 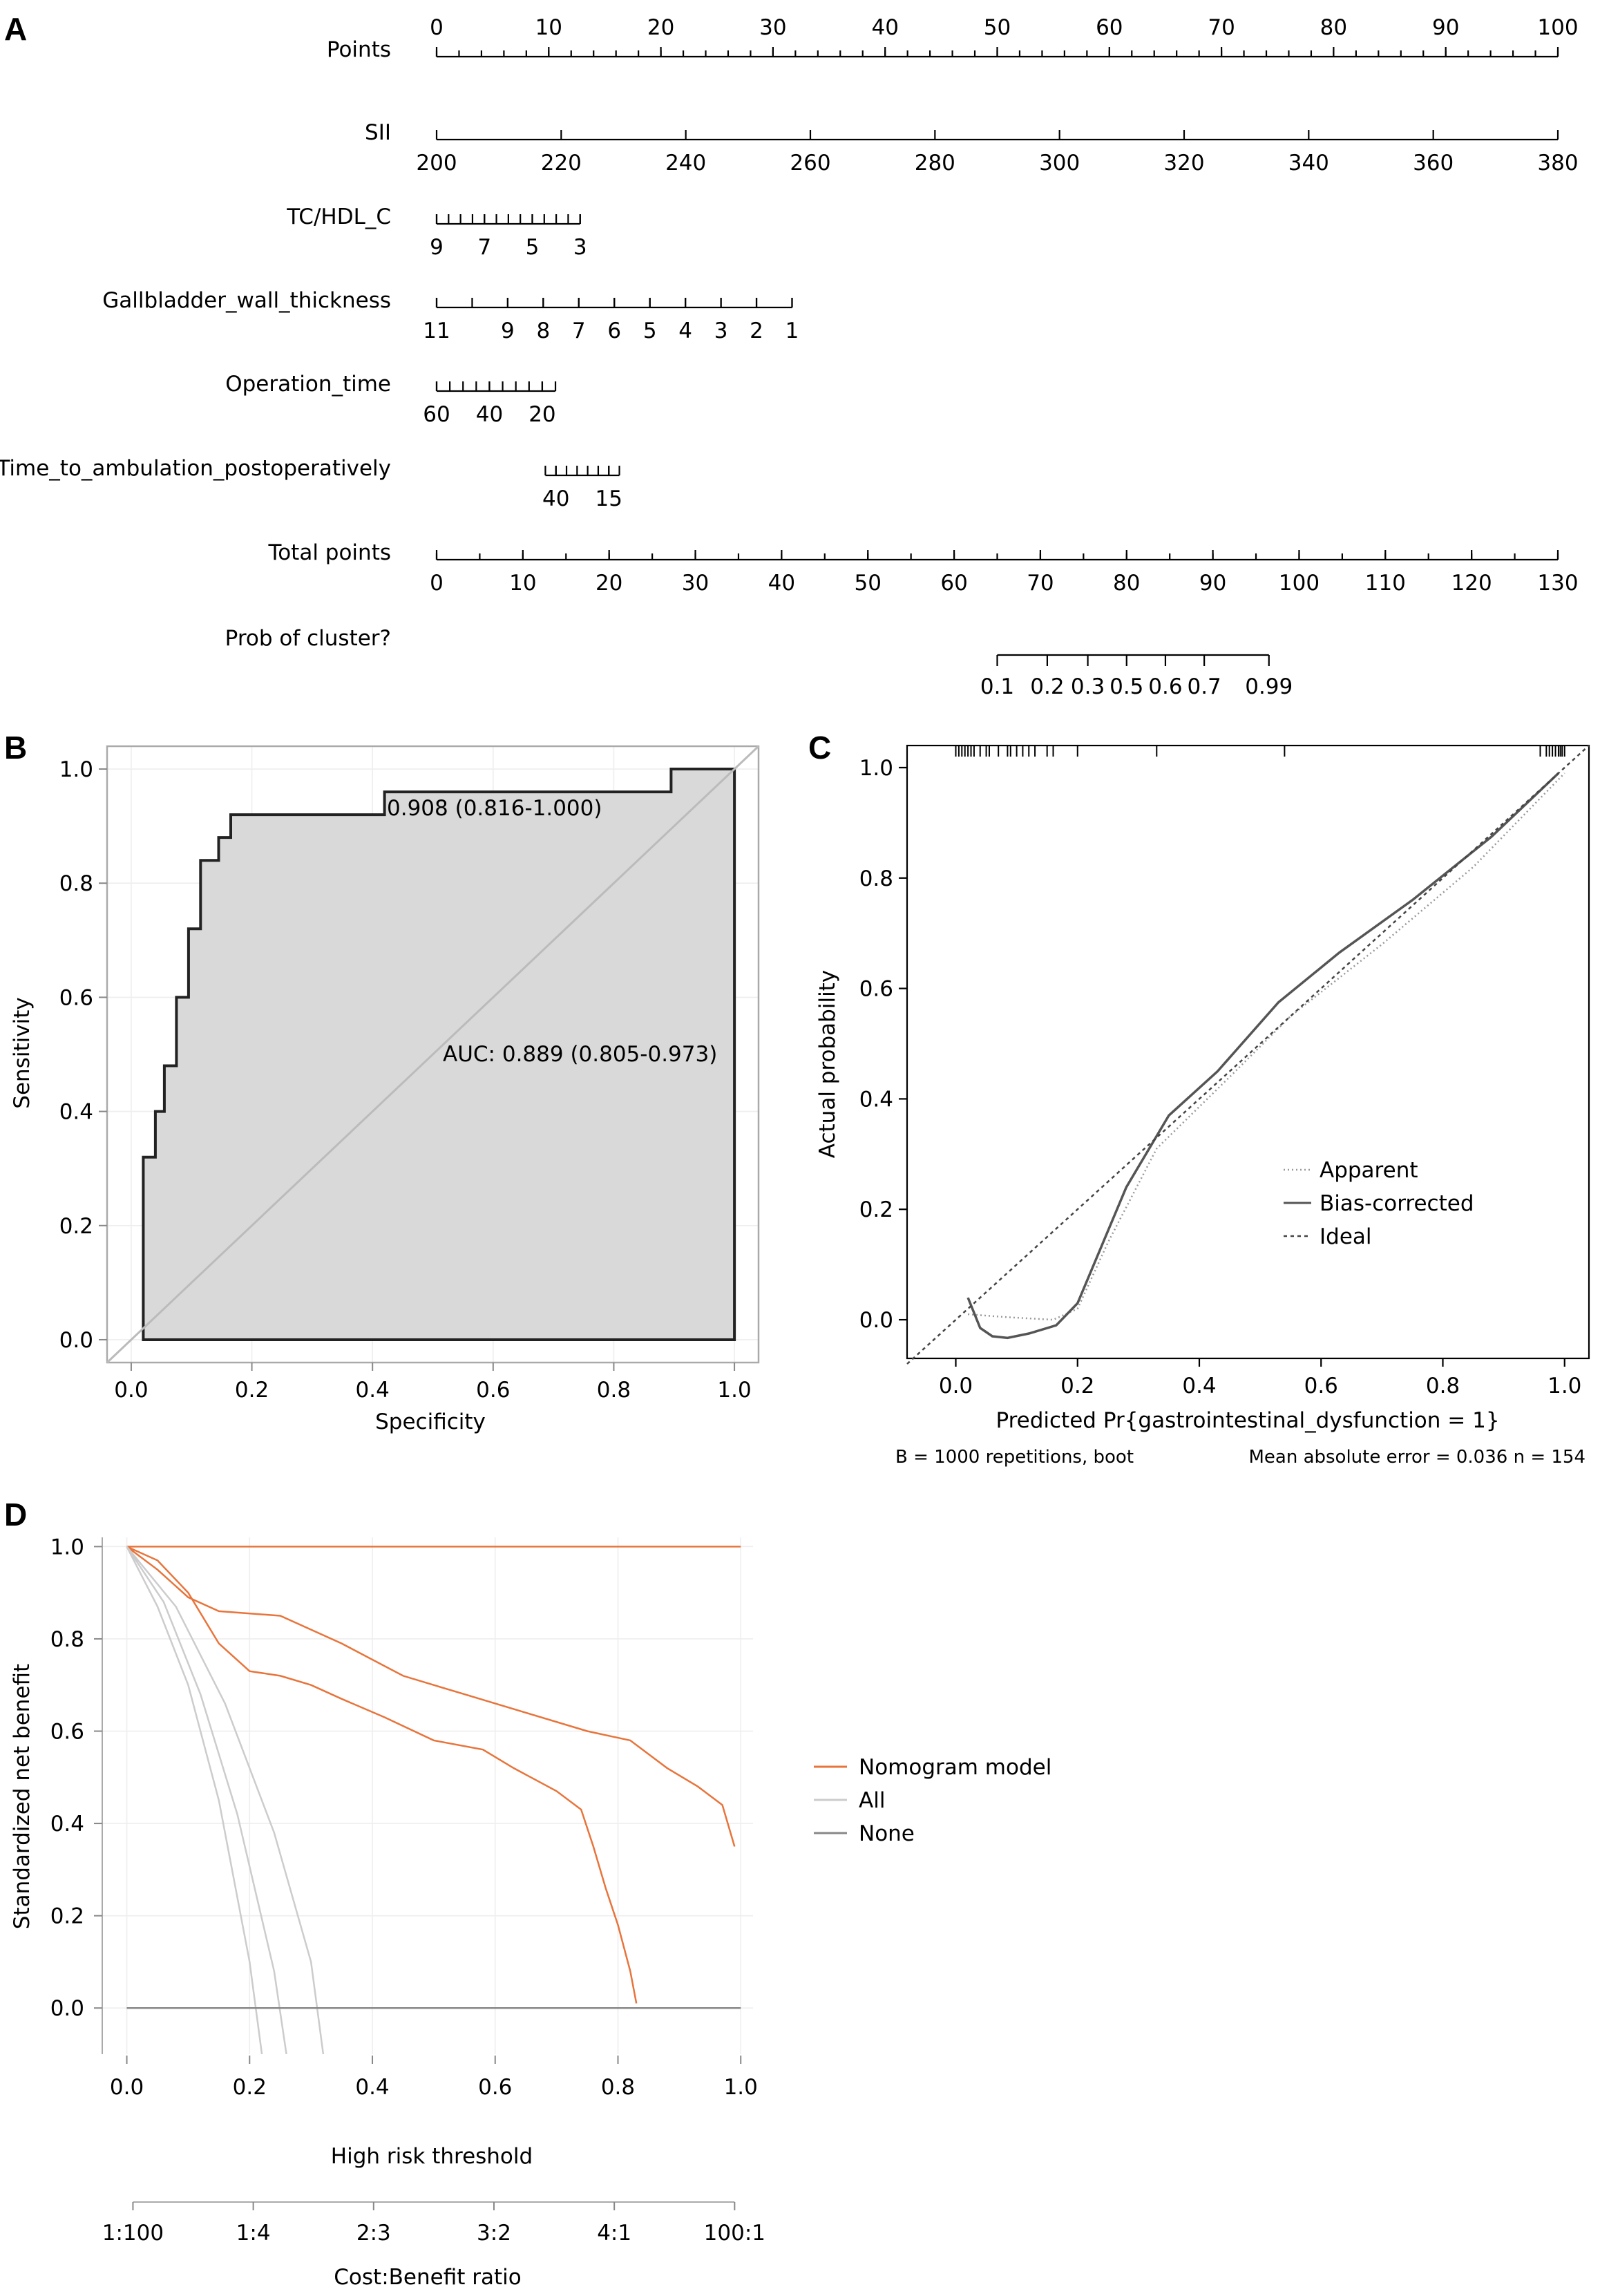 I want to click on nomo-tick-label: 320, so click(x=1183, y=163).